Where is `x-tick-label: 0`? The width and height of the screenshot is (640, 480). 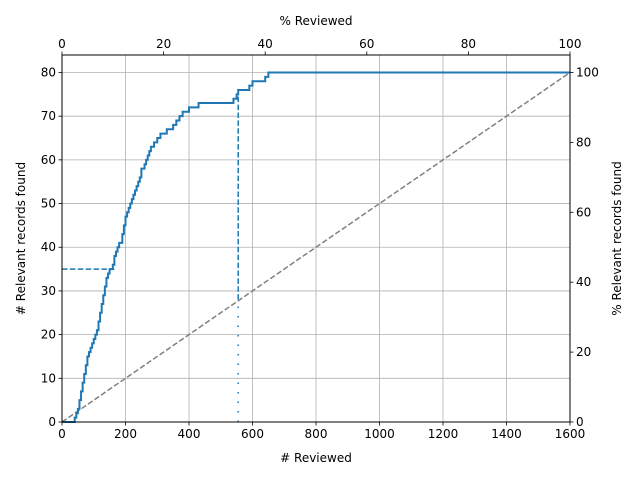
x-tick-label: 0 is located at coordinates (62, 434).